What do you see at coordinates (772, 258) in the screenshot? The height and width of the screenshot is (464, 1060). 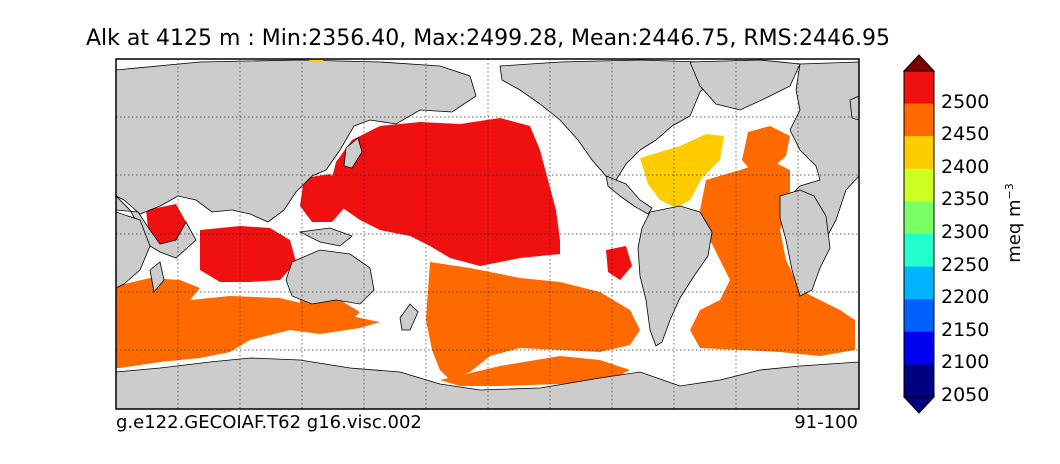 I see `south-atlantic-field` at bounding box center [772, 258].